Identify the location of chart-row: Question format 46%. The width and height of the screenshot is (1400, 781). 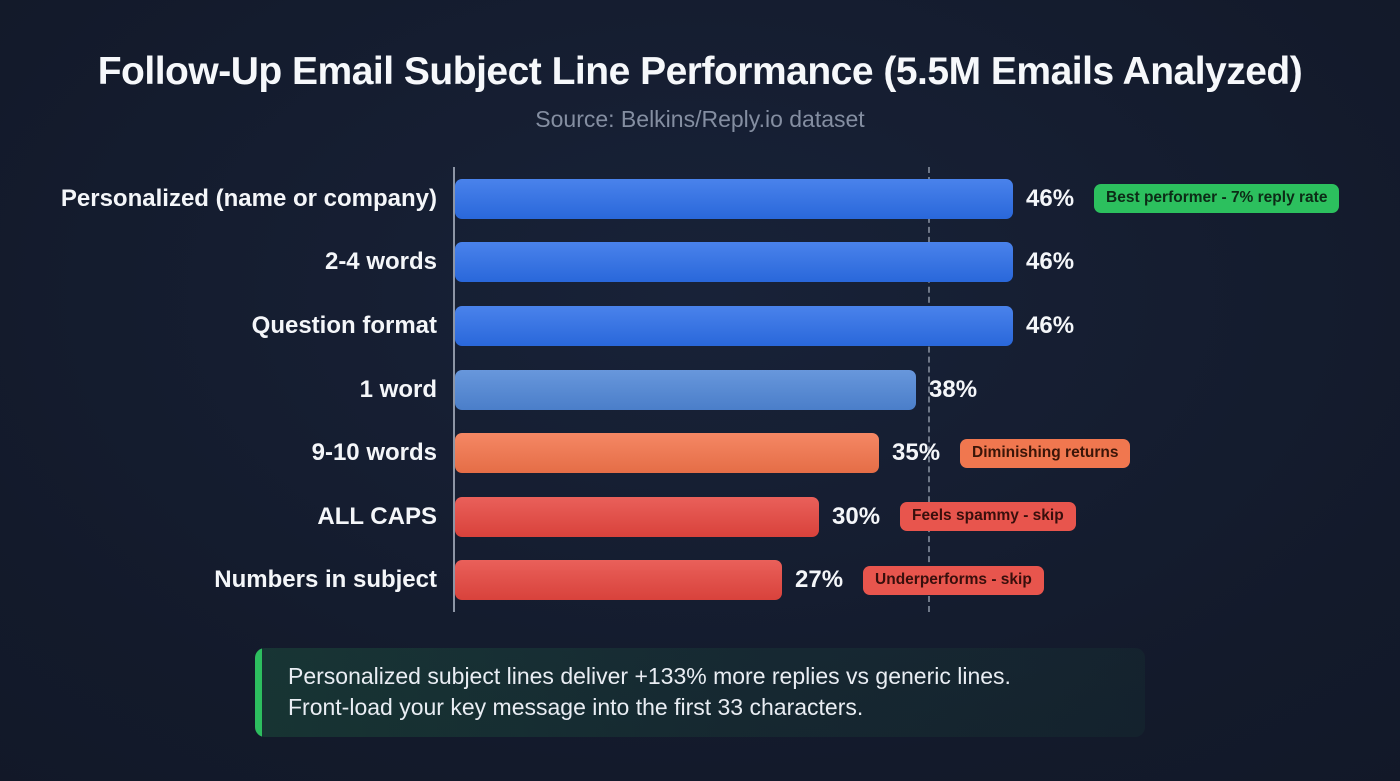
(700, 326).